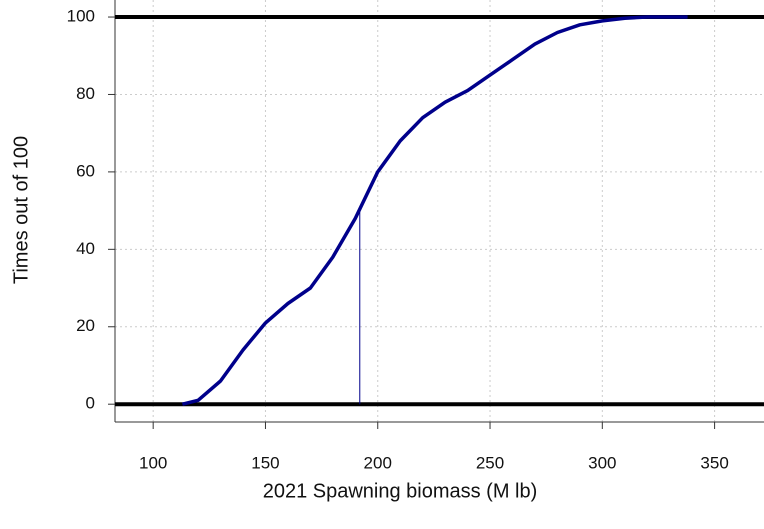  What do you see at coordinates (85, 325) in the screenshot?
I see `y-tick-label: 20` at bounding box center [85, 325].